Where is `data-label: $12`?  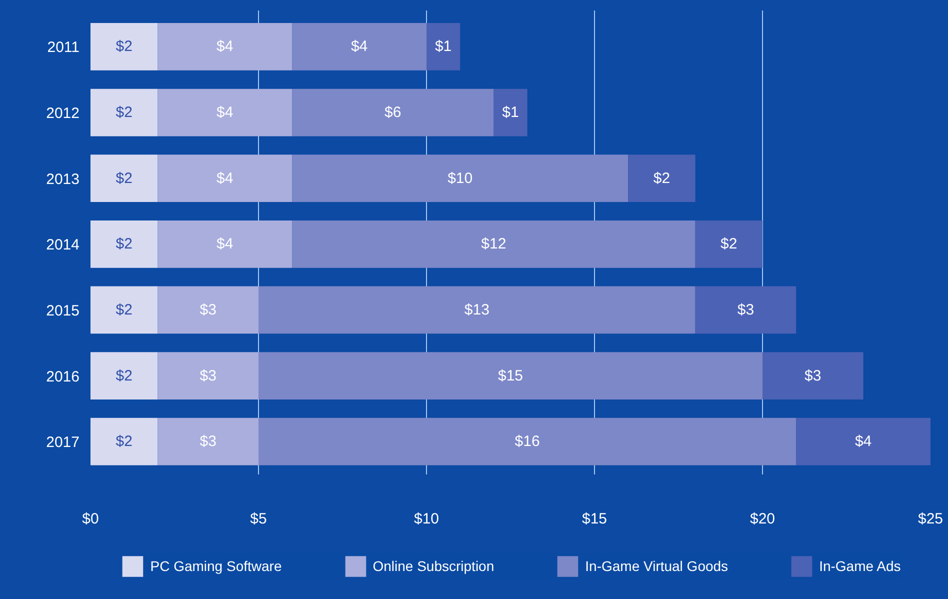
data-label: $12 is located at coordinates (493, 244).